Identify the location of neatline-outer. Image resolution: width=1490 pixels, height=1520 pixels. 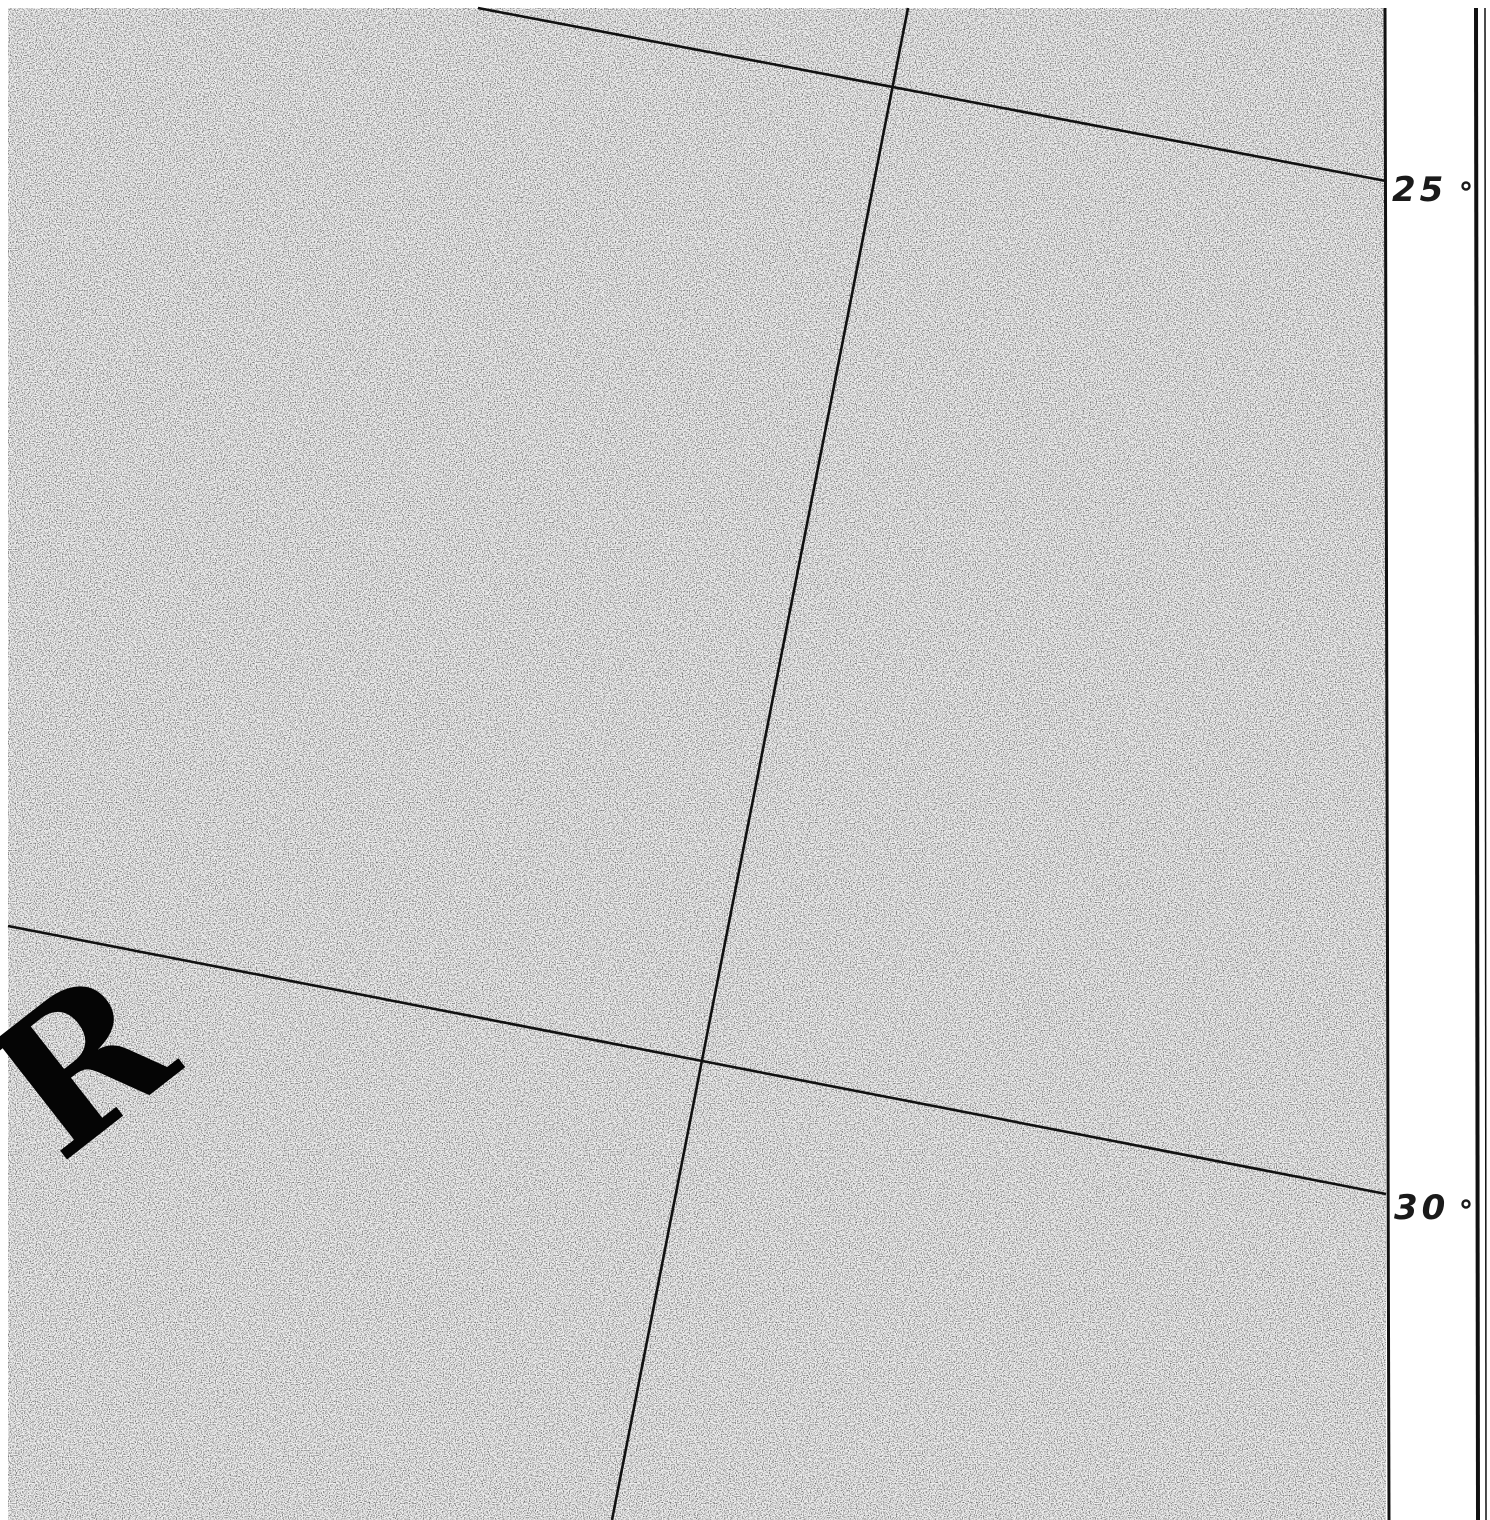
(1477, 763).